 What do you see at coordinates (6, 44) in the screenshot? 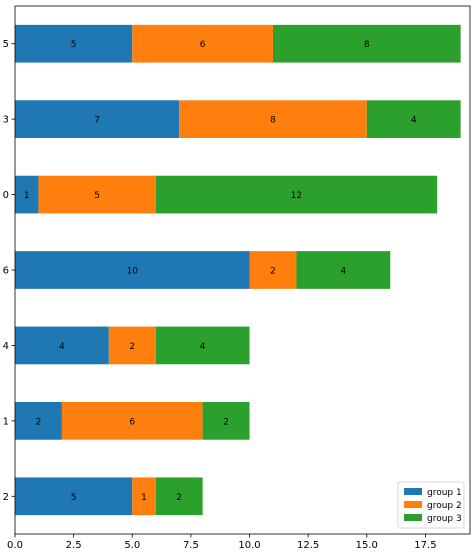
I see `y-tick-label: 5` at bounding box center [6, 44].